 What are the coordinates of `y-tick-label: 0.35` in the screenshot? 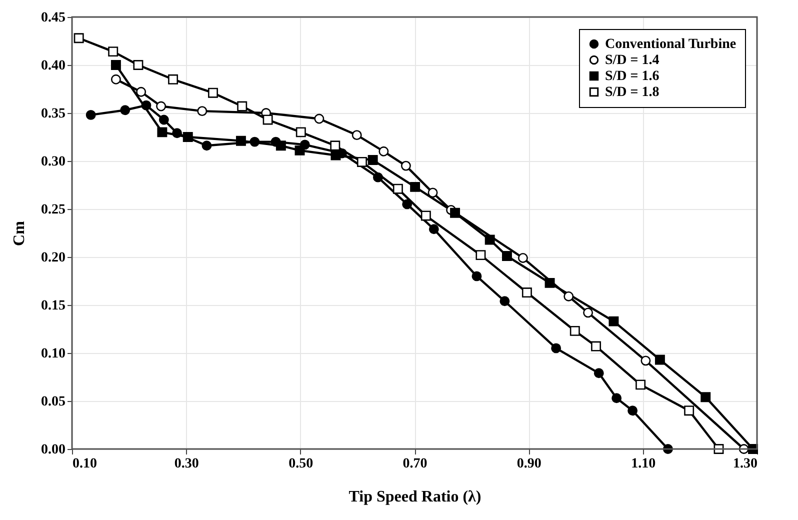 It's located at (53, 114).